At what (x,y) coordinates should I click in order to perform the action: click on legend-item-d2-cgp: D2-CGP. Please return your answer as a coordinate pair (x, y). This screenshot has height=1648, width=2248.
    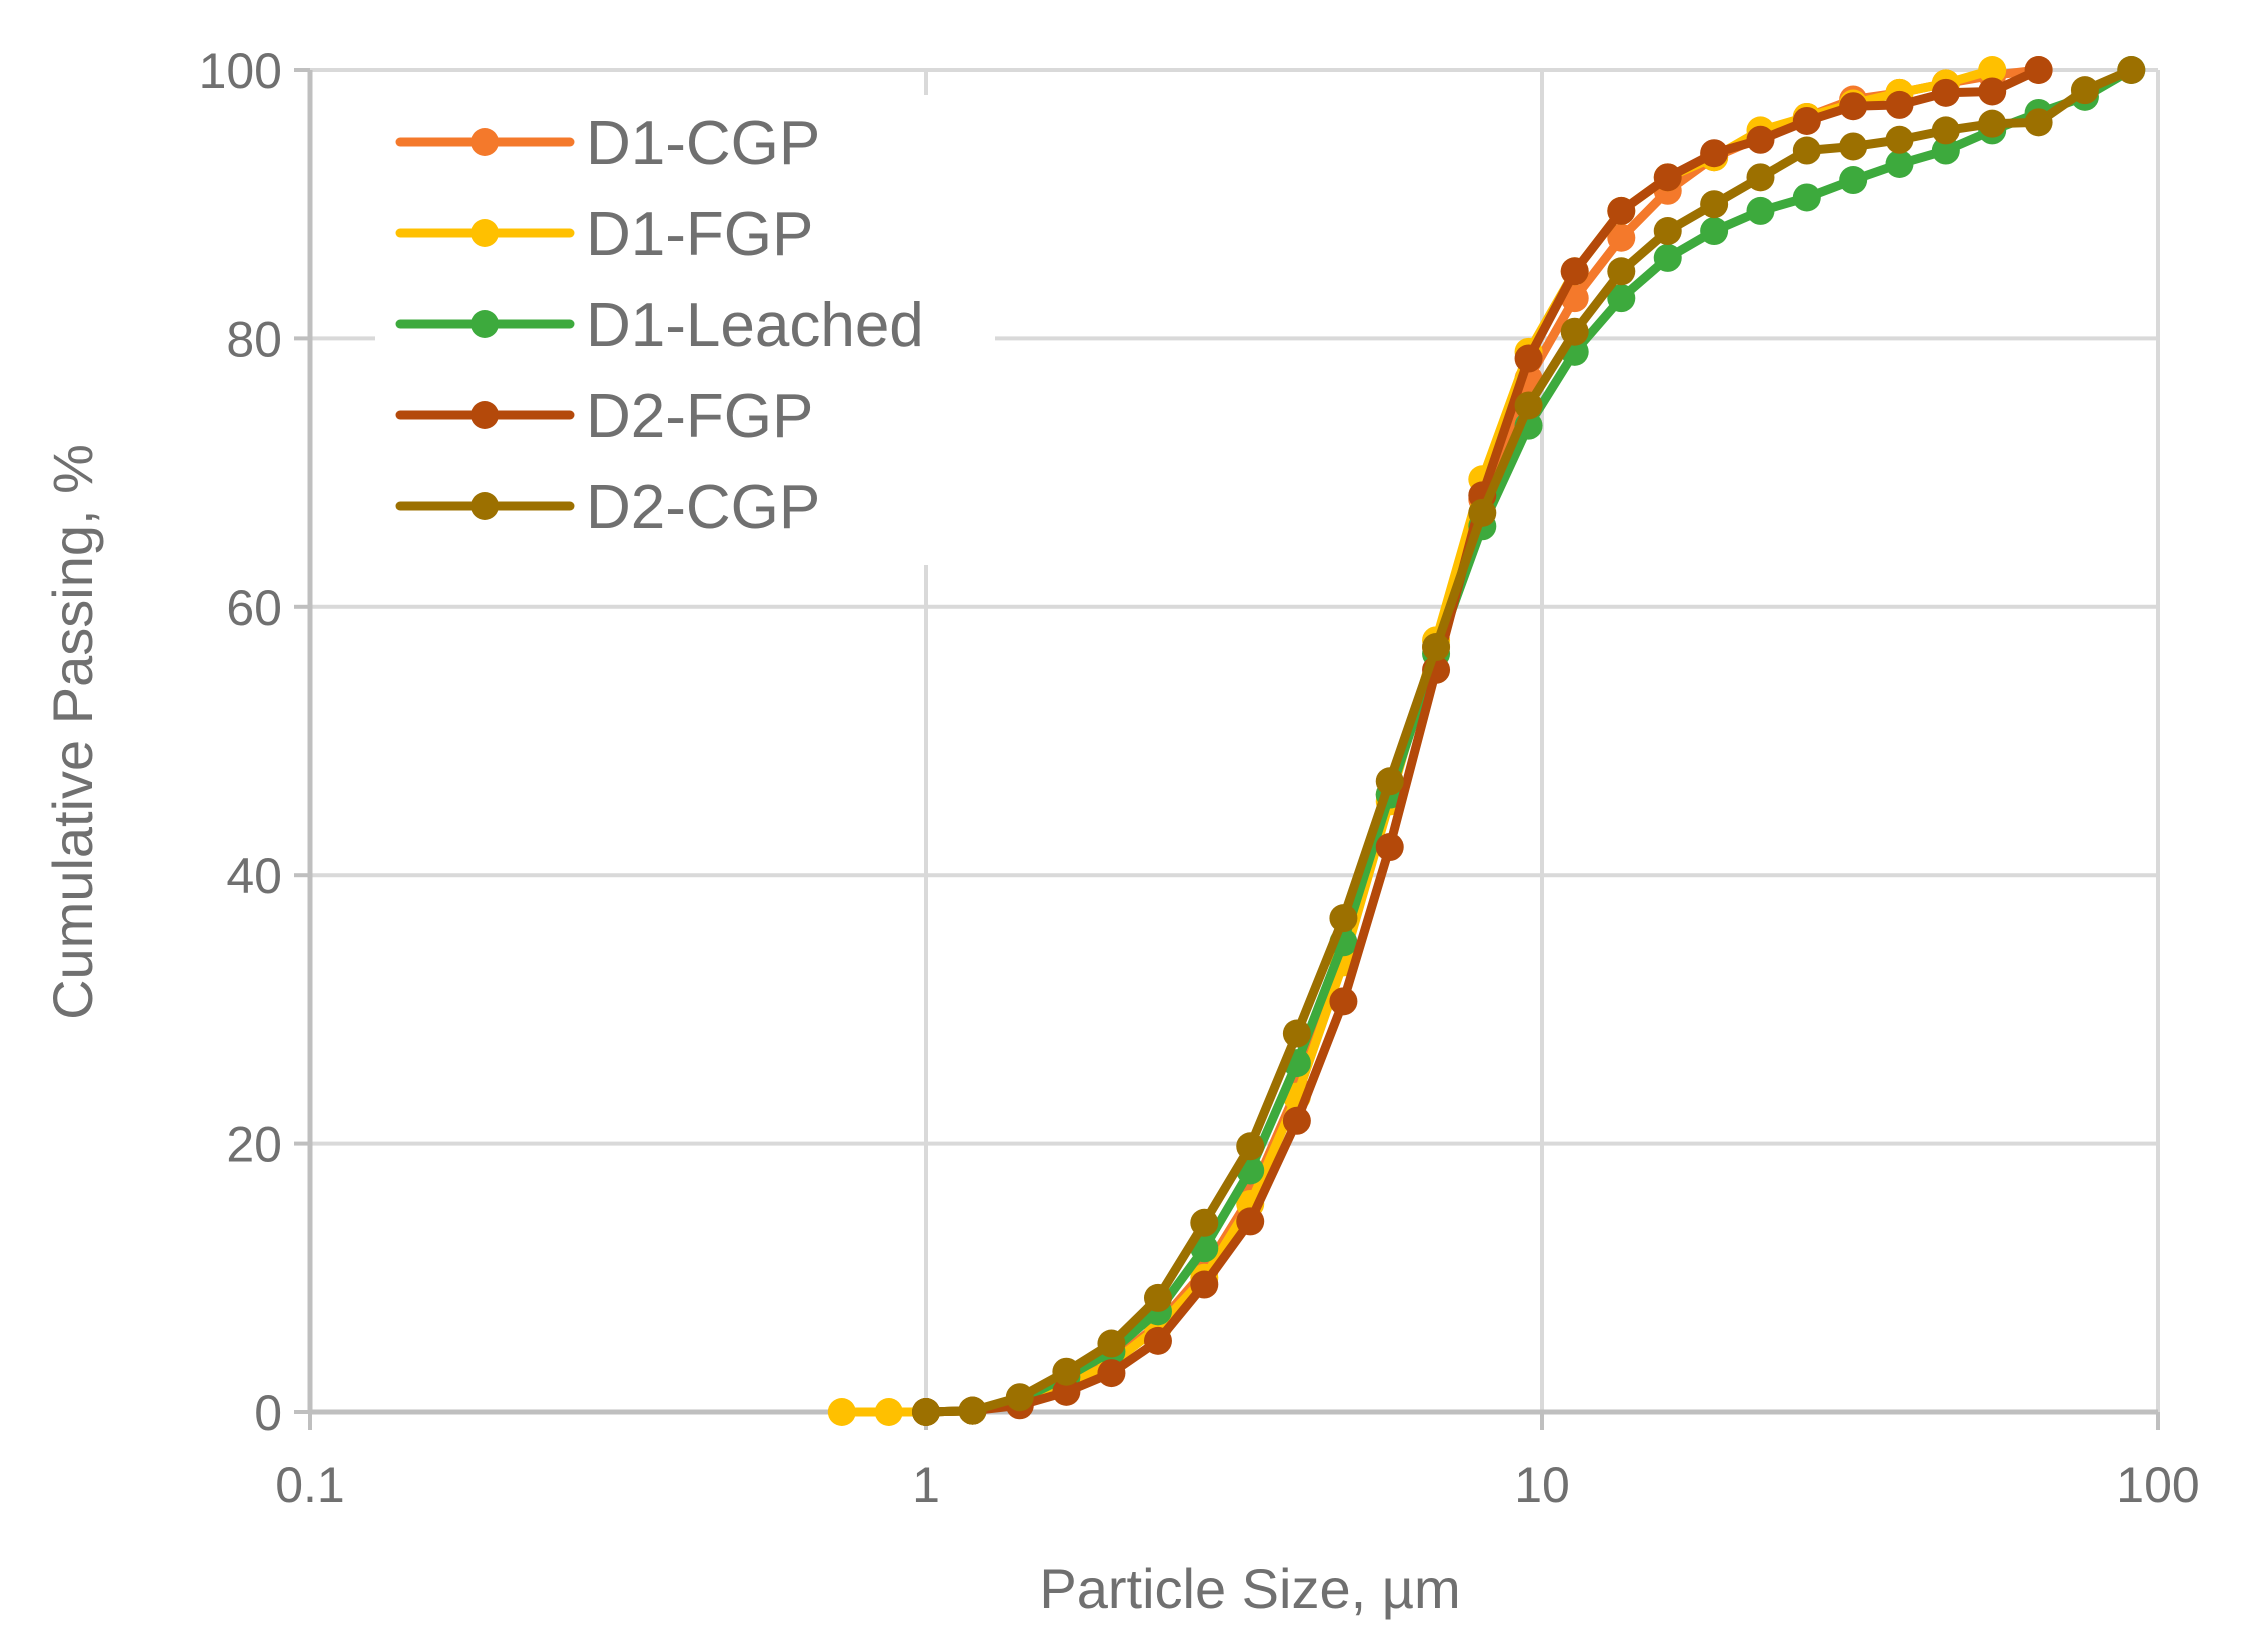
    Looking at the image, I should click on (607, 507).